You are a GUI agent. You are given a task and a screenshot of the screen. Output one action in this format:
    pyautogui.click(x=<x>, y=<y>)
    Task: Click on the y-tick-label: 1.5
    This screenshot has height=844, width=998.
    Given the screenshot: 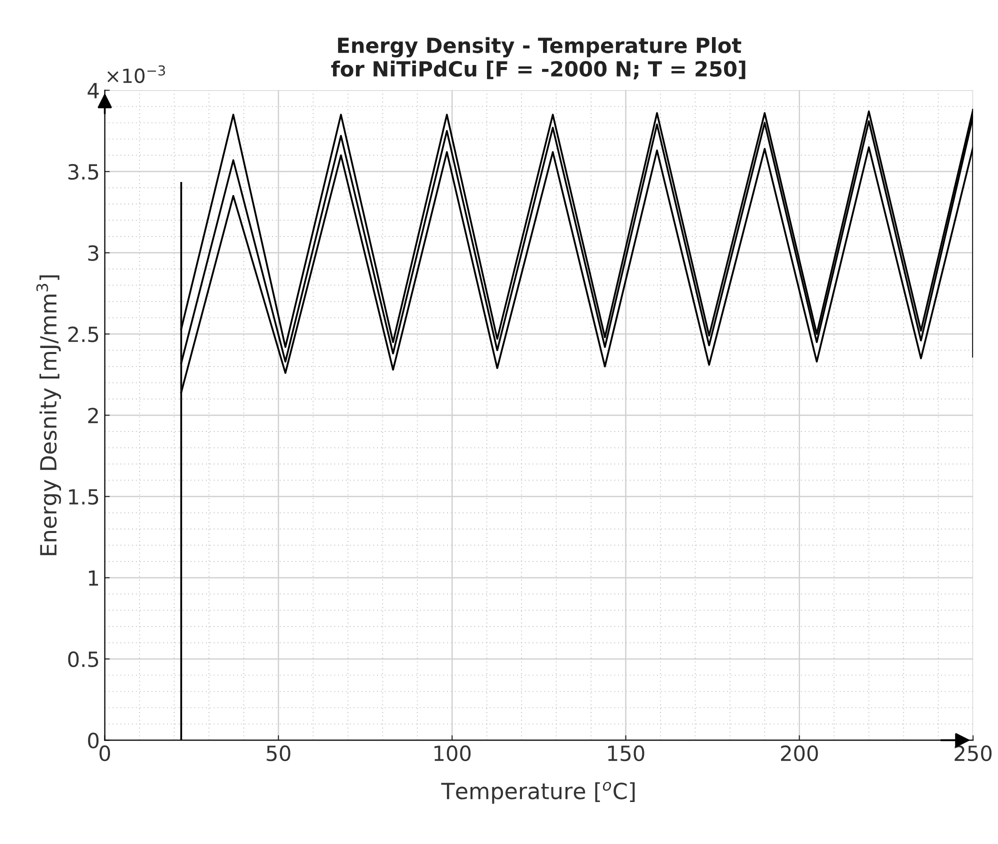 What is the action you would take?
    pyautogui.click(x=83, y=497)
    